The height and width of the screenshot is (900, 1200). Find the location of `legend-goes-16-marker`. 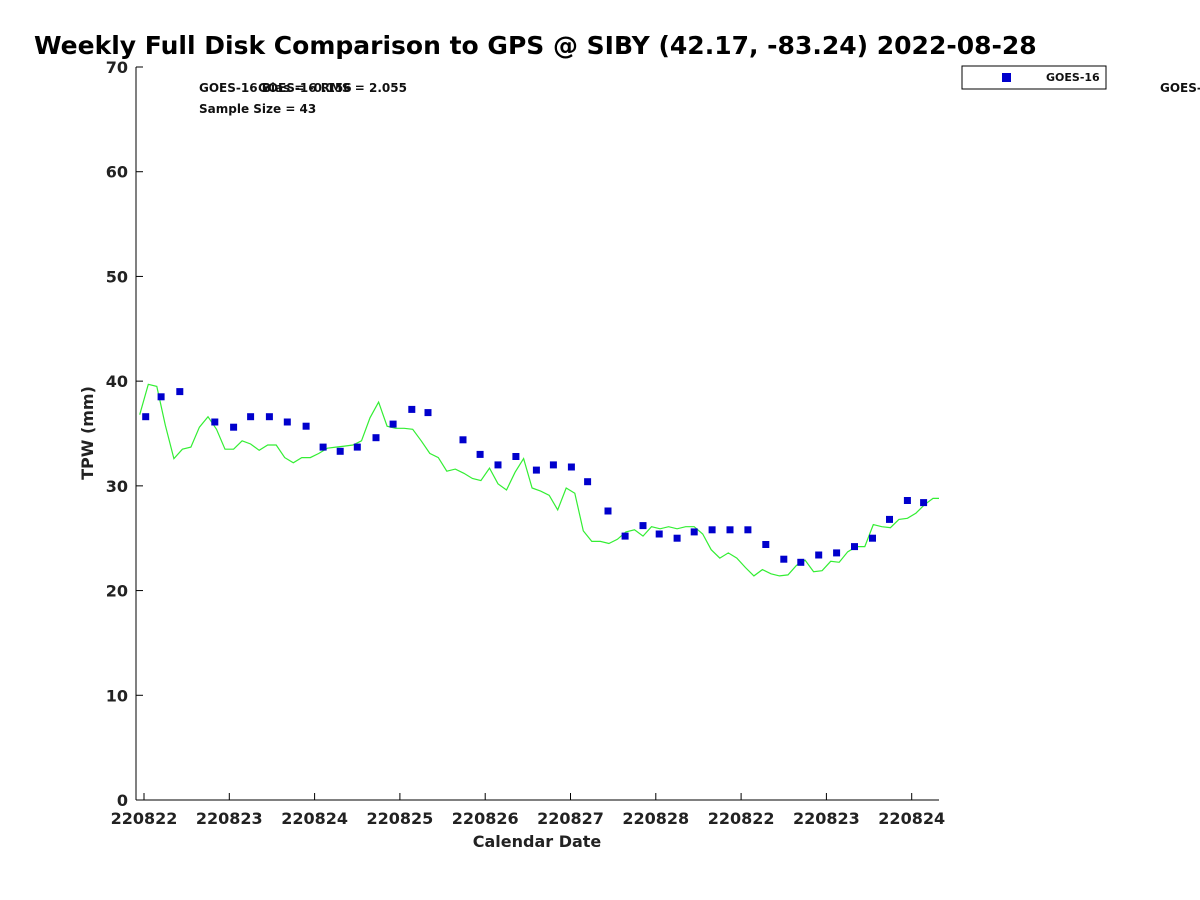

legend-goes-16-marker is located at coordinates (1006, 77).